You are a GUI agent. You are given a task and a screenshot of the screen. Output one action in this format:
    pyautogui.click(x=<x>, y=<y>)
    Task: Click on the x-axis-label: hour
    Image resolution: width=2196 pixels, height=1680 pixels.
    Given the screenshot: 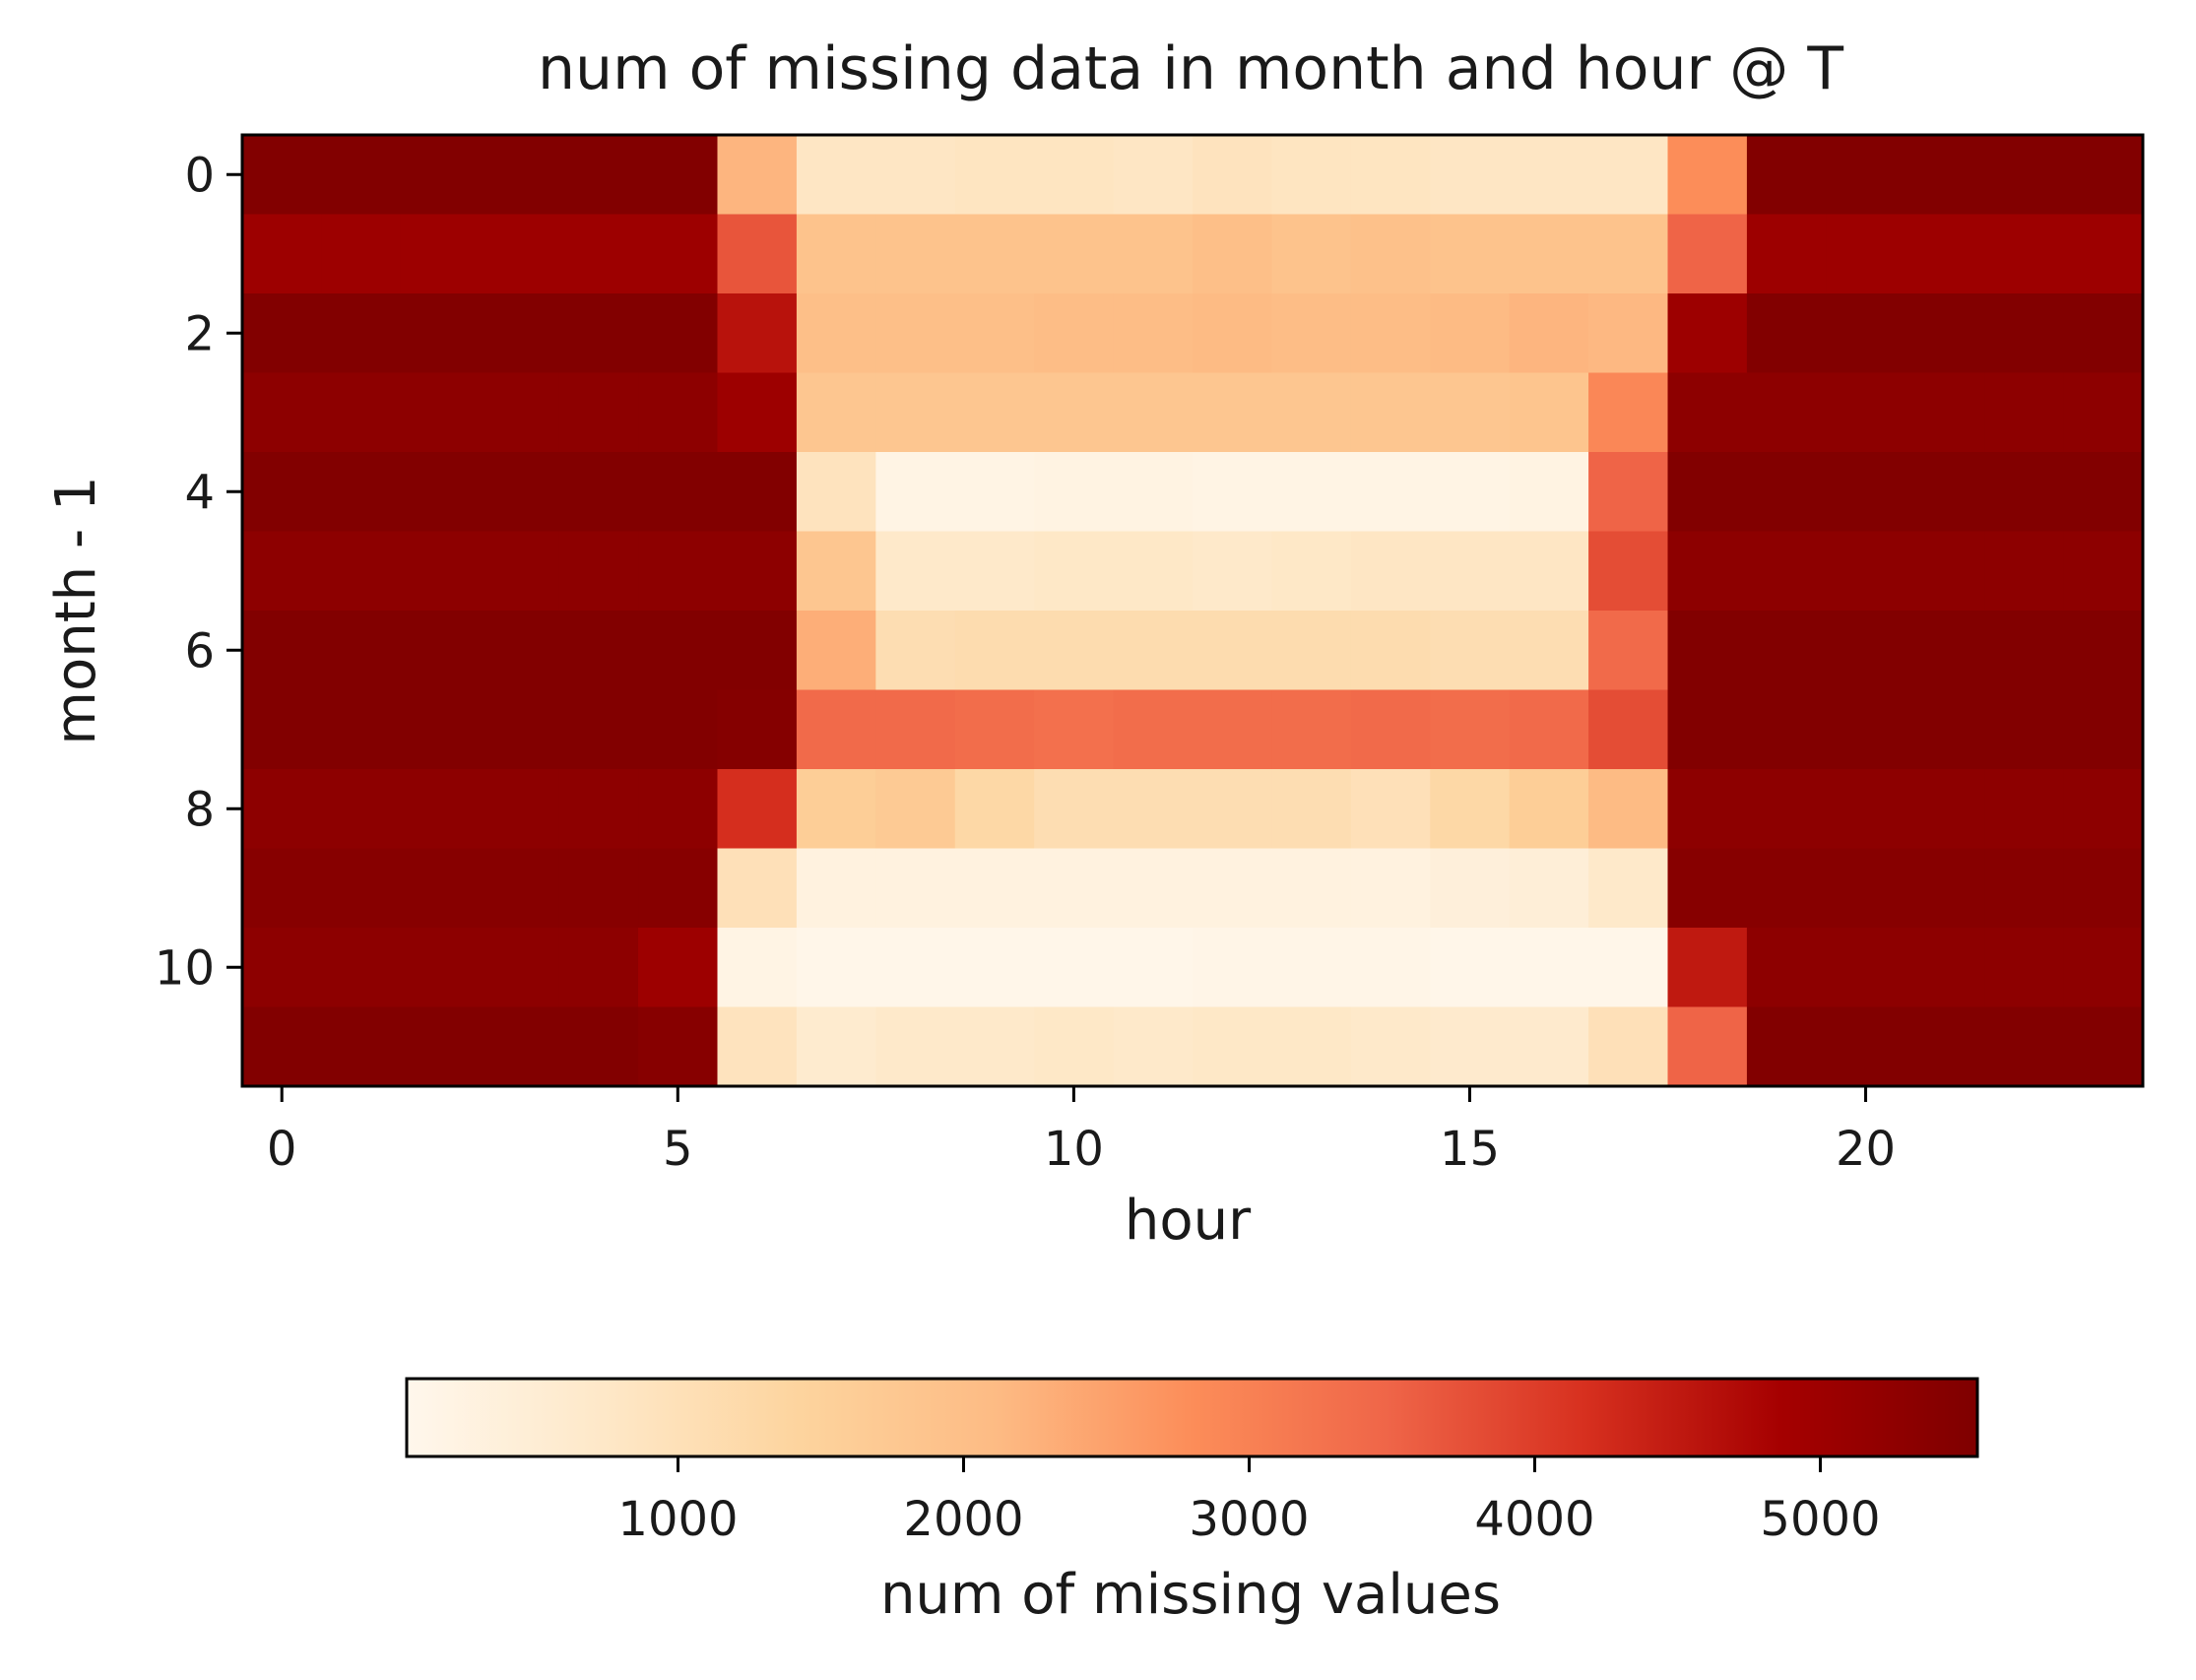 What is the action you would take?
    pyautogui.click(x=1188, y=1221)
    